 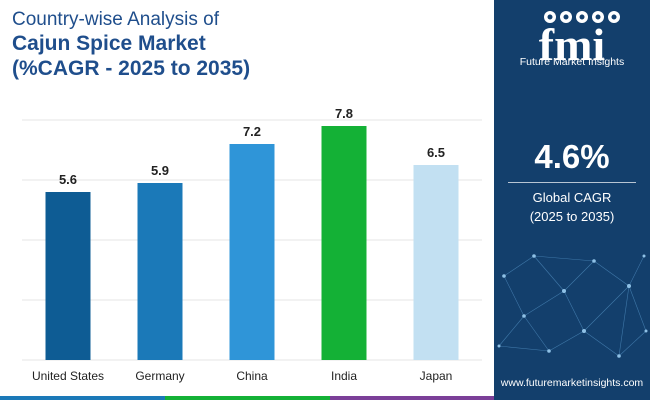 I want to click on bar-japan, so click(x=436, y=262).